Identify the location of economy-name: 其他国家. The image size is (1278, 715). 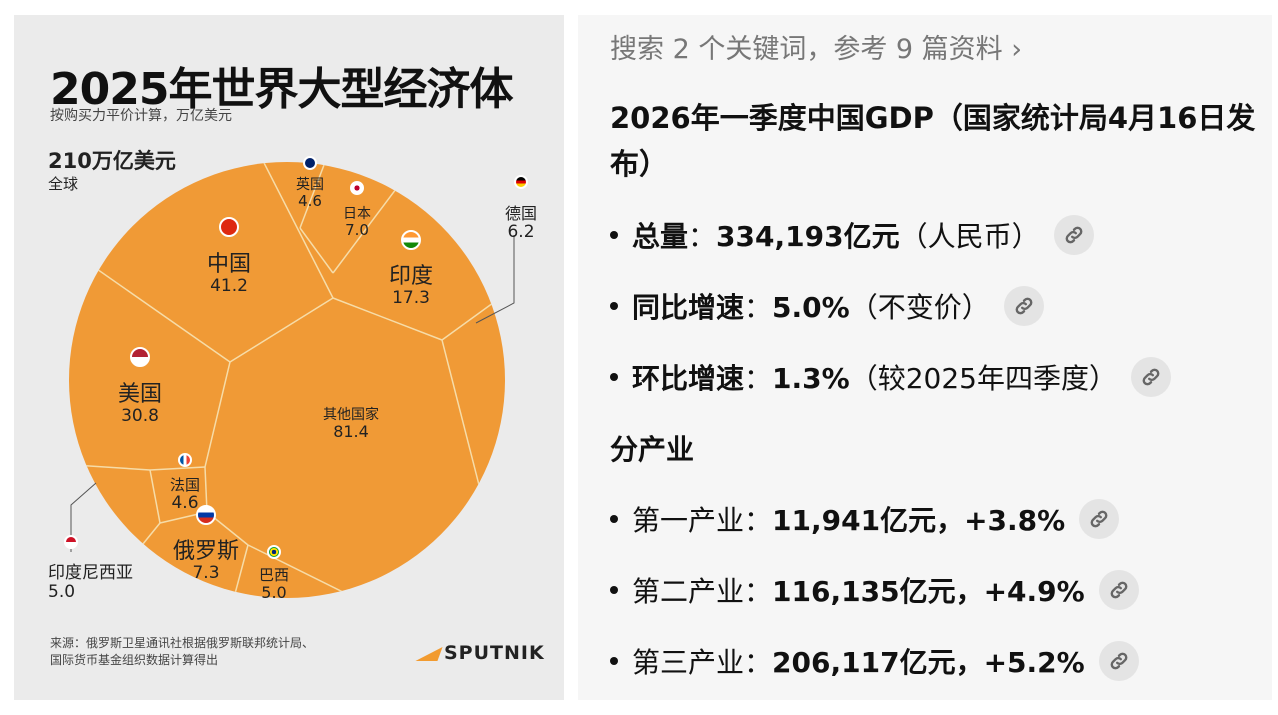
(351, 415).